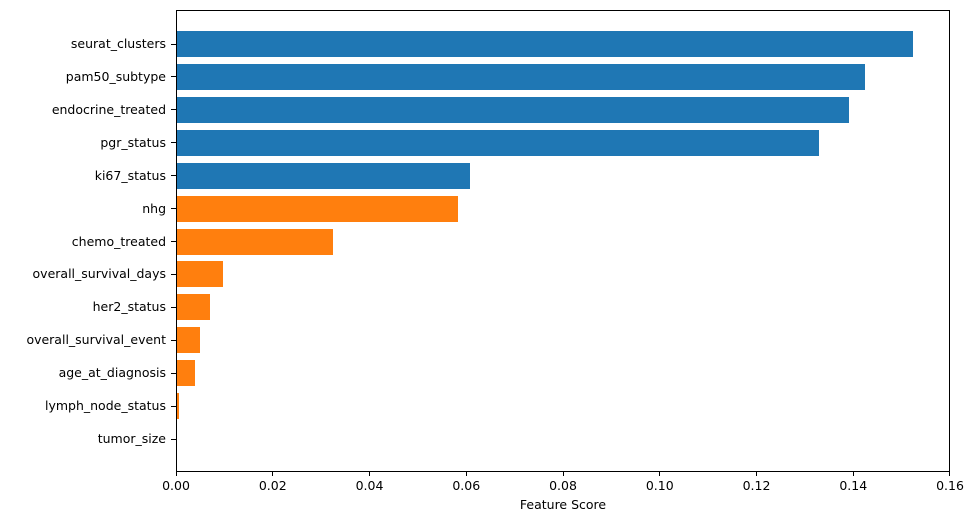 The image size is (974, 525). What do you see at coordinates (105, 406) in the screenshot?
I see `y-tick-label: lymph_node_status` at bounding box center [105, 406].